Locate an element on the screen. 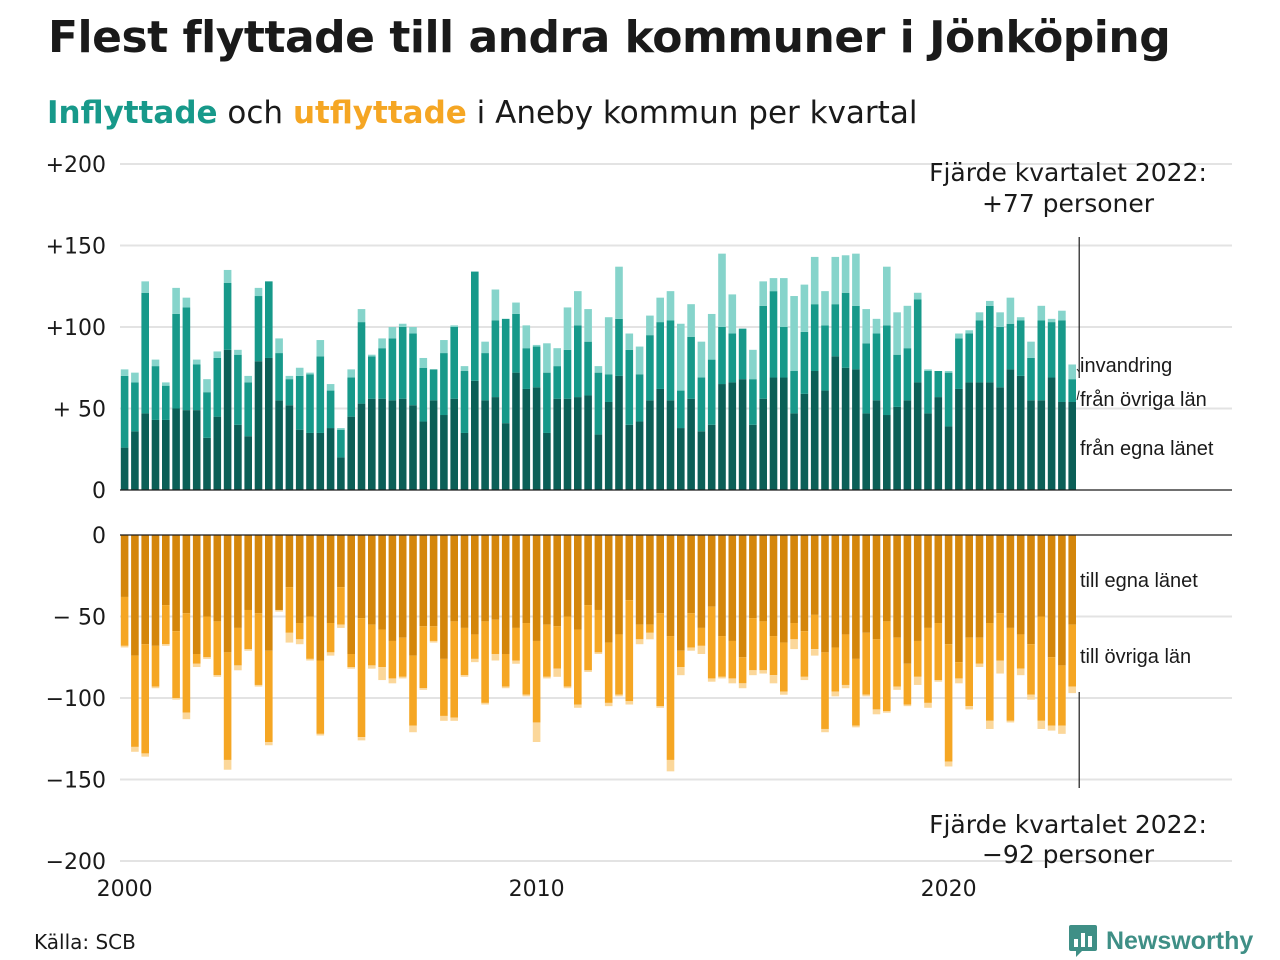 This screenshot has height=960, width=1280. brand-logo: Newsworthy is located at coordinates (1160, 941).